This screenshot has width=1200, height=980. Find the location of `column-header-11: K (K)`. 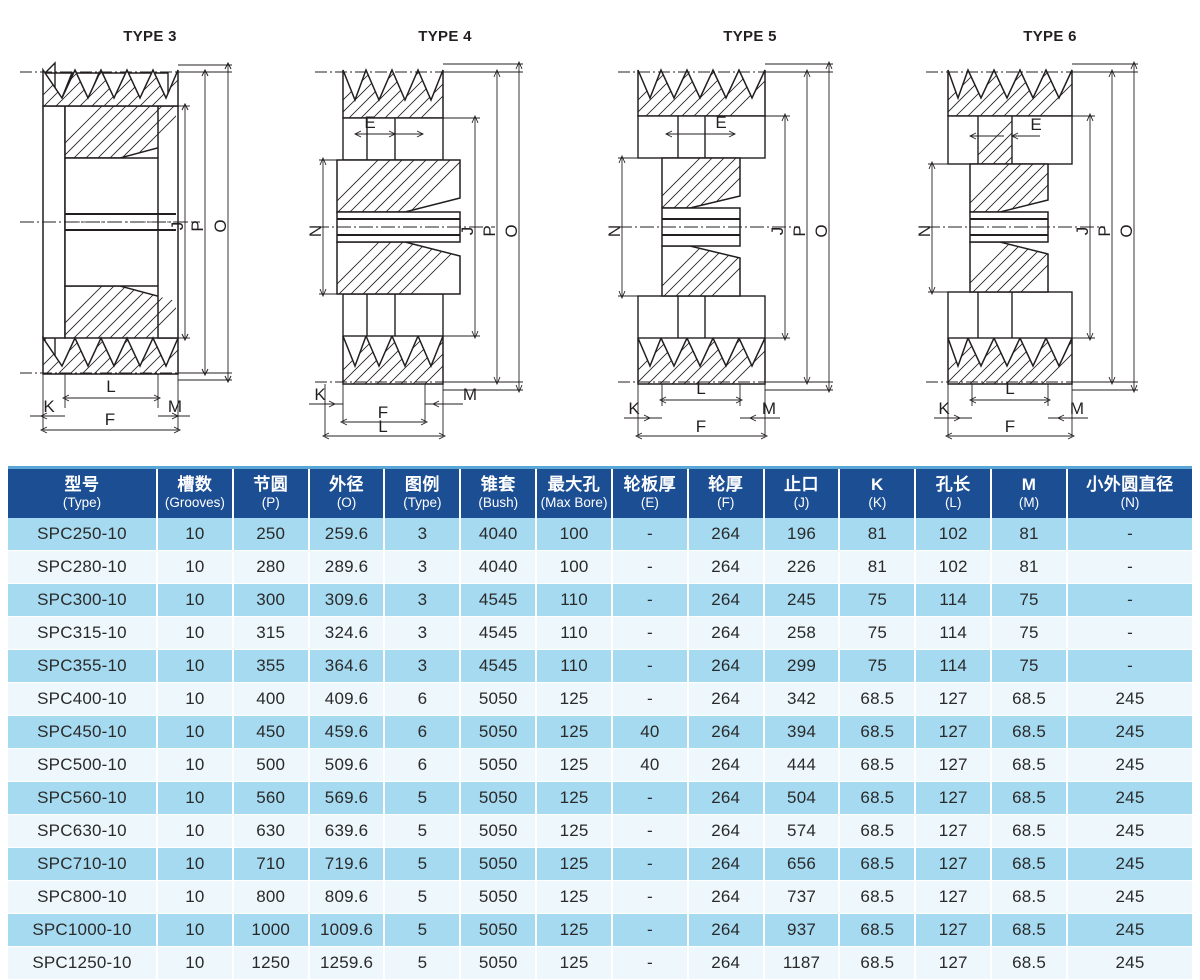

column-header-11: K (K) is located at coordinates (878, 492).